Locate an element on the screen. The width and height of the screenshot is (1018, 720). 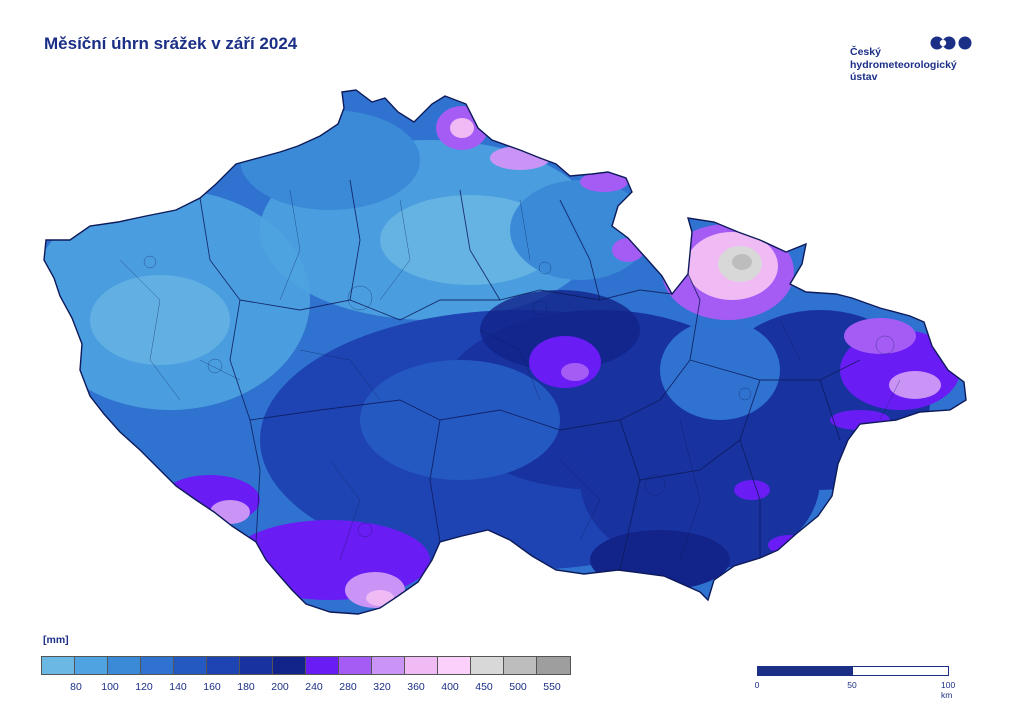
logo-line: hydrometeorologický is located at coordinates (903, 64).